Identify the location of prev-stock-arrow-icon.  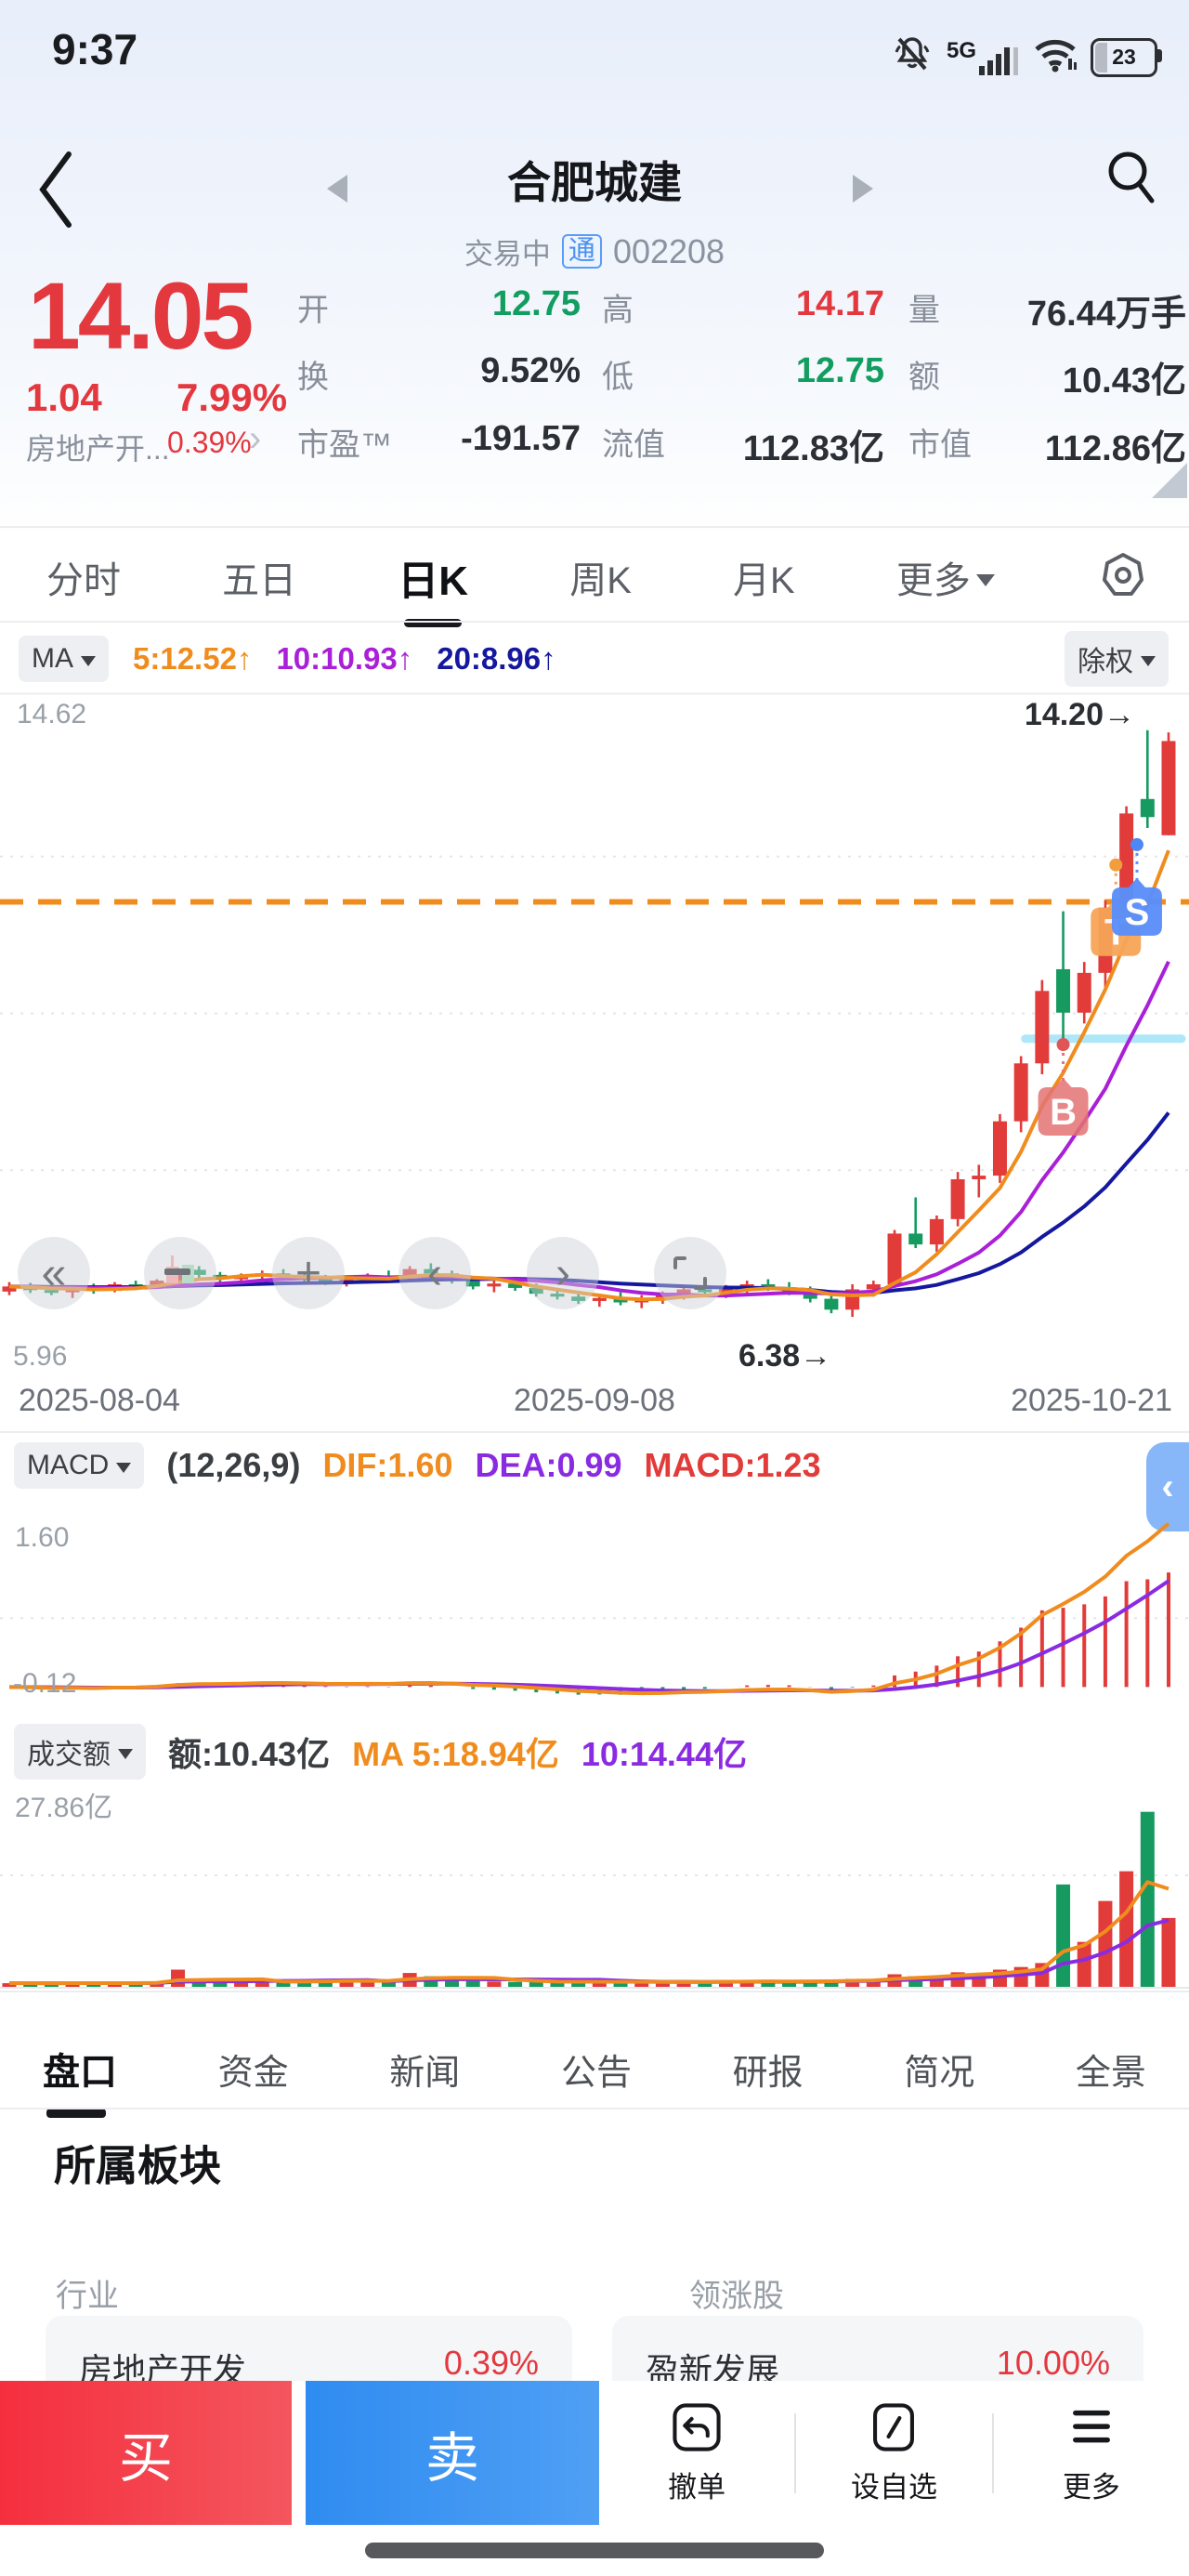
(337, 189).